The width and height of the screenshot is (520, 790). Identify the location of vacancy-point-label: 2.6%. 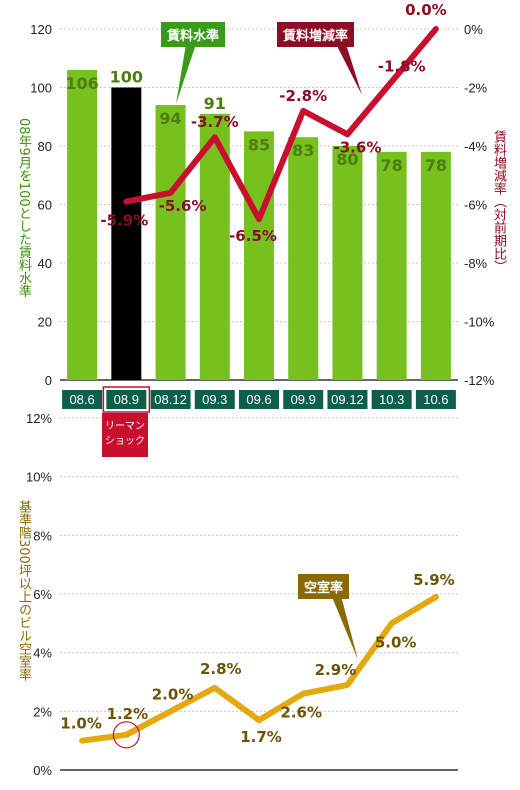
(301, 713).